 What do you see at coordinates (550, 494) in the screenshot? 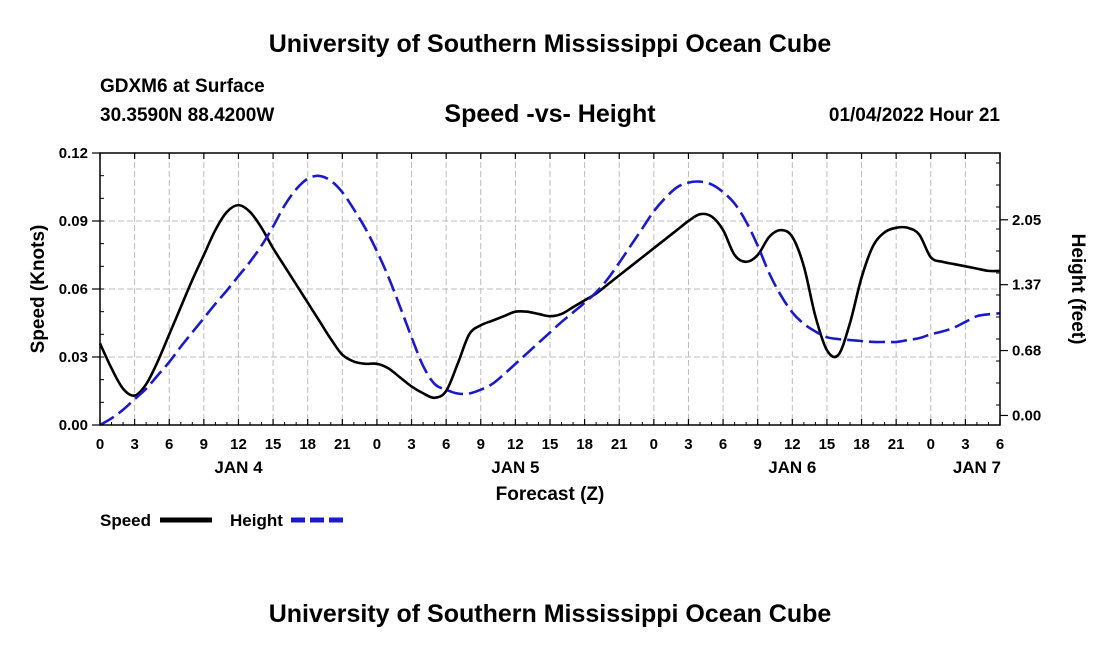
I see `x-axis-label: Forecast (Z)` at bounding box center [550, 494].